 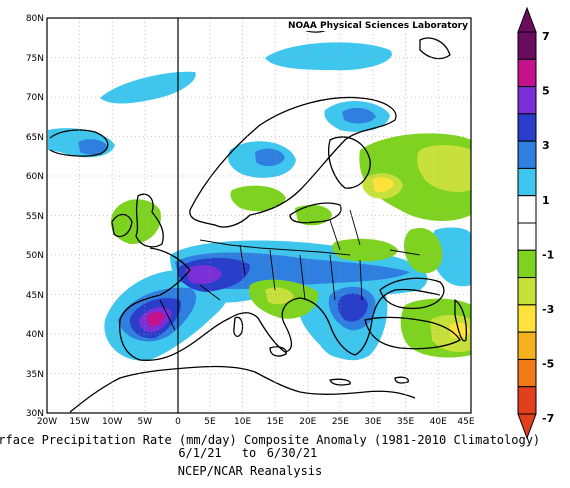 I want to click on caption-date-to: to, so click(x=249, y=453).